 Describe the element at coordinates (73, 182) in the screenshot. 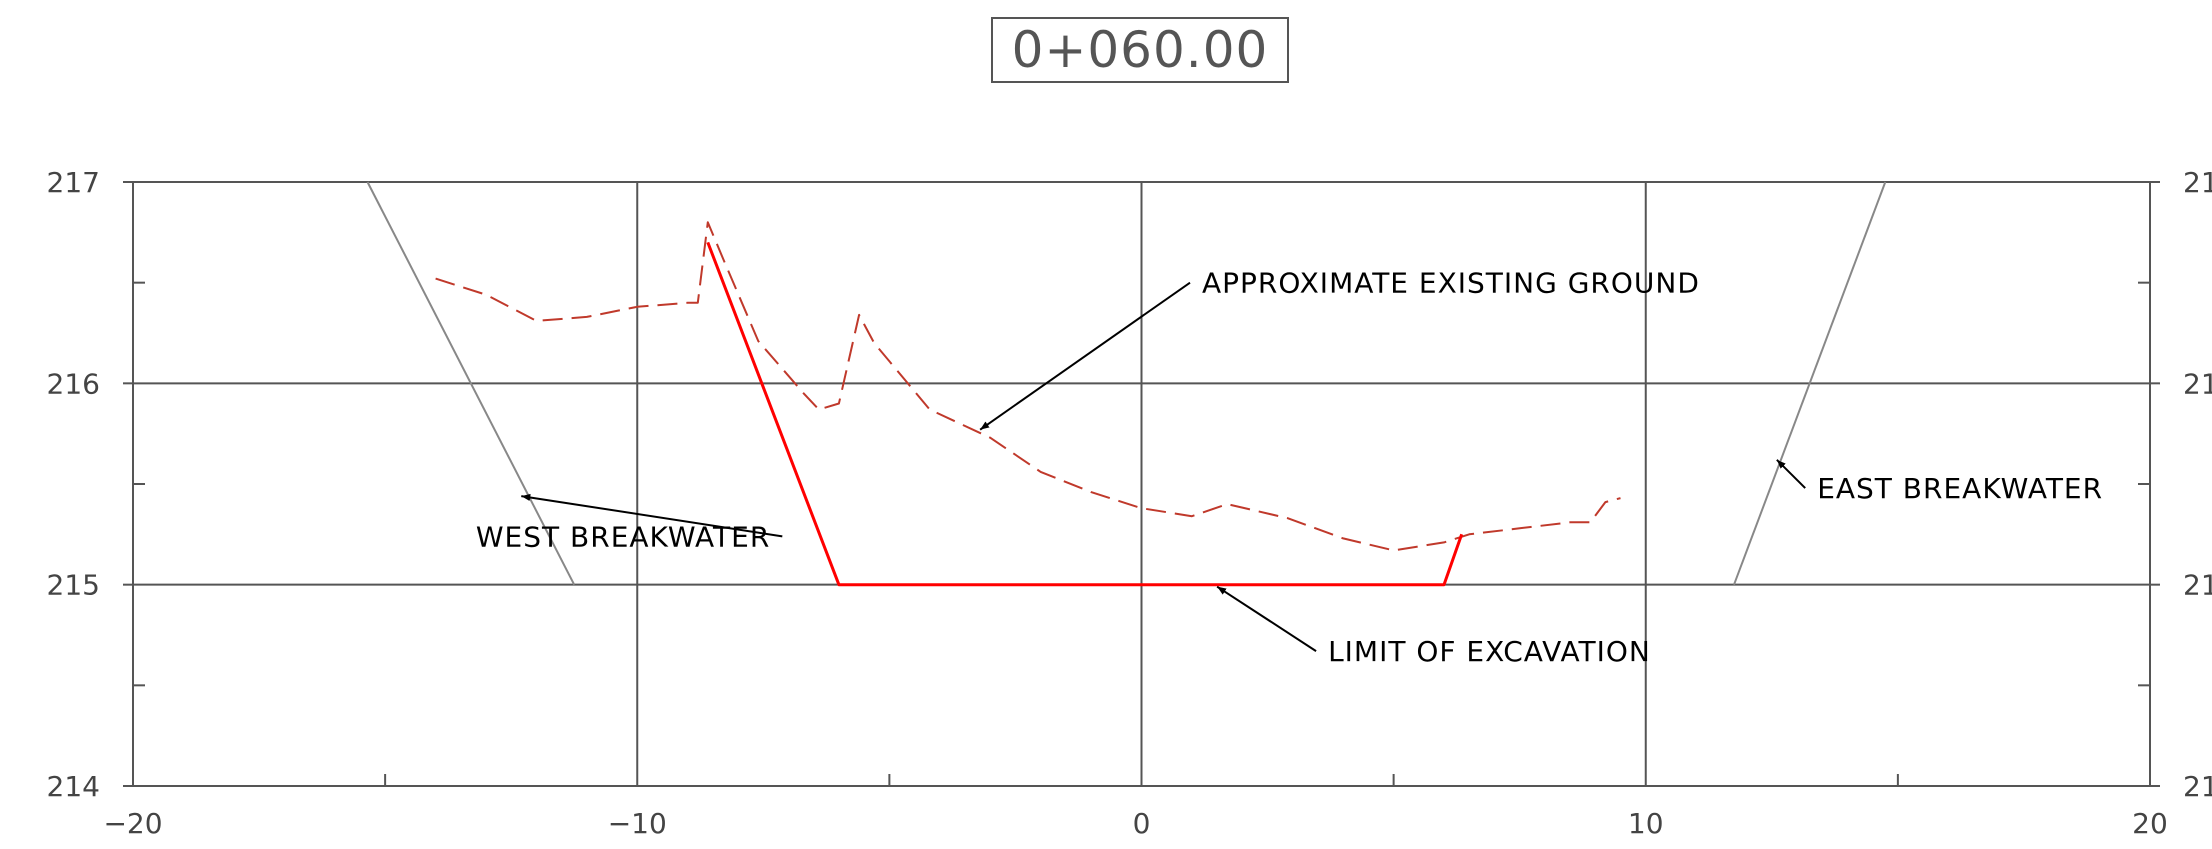

I see `y-tick-label-left: 217` at that location.